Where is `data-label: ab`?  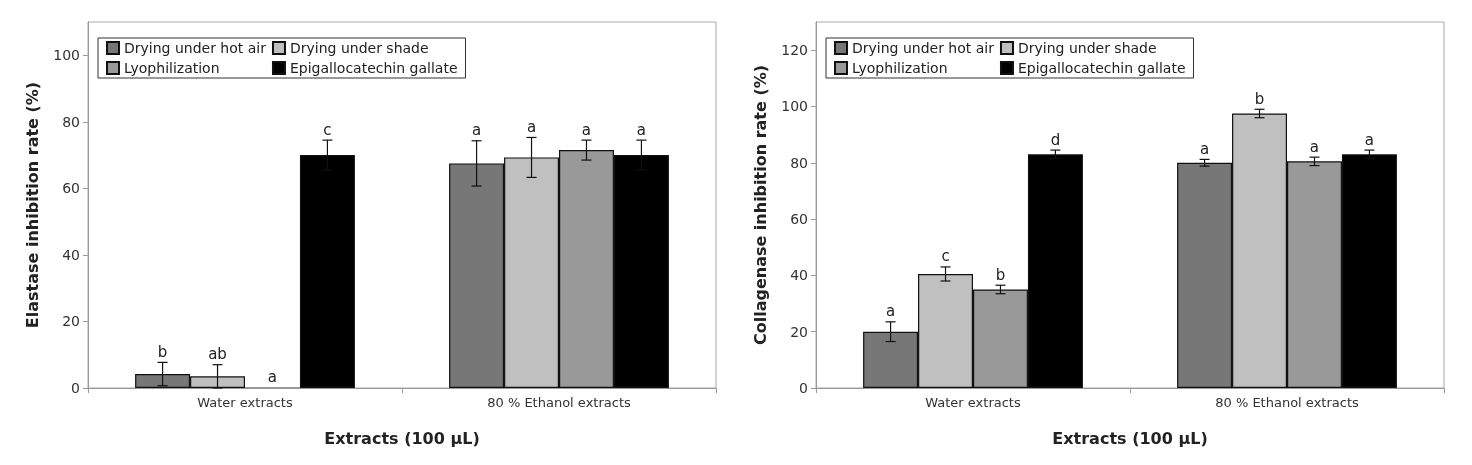
data-label: ab is located at coordinates (217, 354).